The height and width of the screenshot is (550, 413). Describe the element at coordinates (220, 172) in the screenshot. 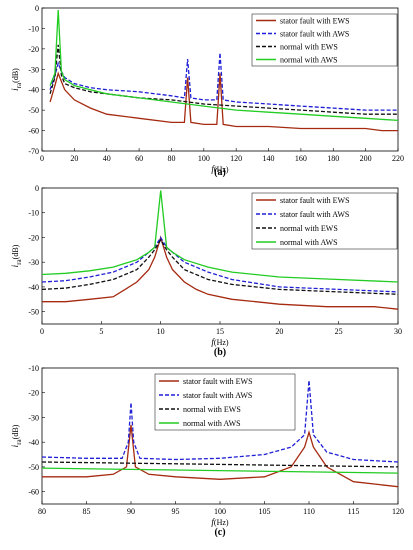

I see `panel-label: (a)` at that location.